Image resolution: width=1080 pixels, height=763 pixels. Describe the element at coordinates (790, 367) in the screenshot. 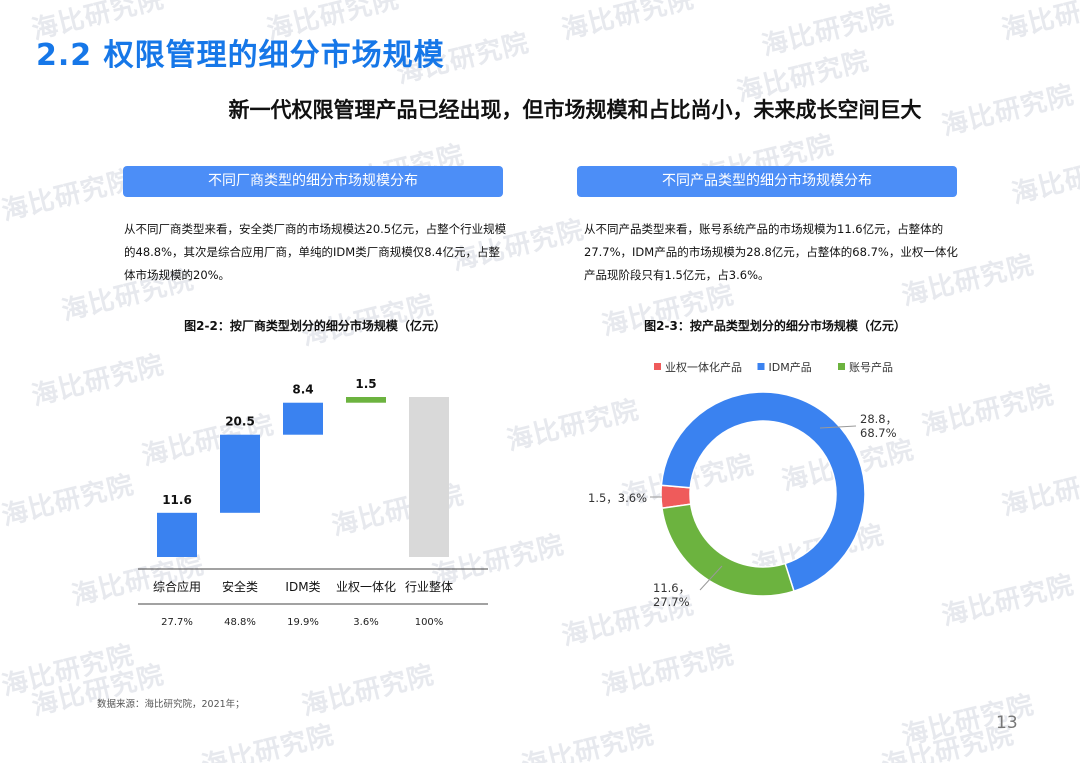

I see `legend-label: IDM产品` at that location.